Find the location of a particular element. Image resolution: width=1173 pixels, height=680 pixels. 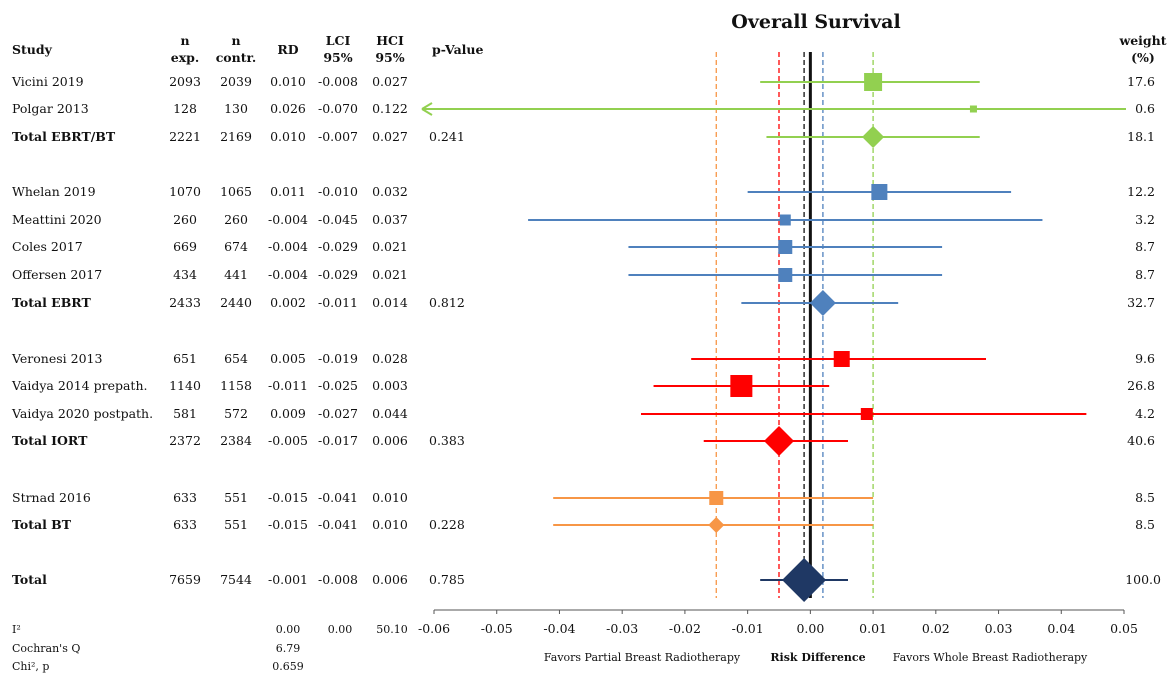

n-contr-value: 572 is located at coordinates (236, 413).